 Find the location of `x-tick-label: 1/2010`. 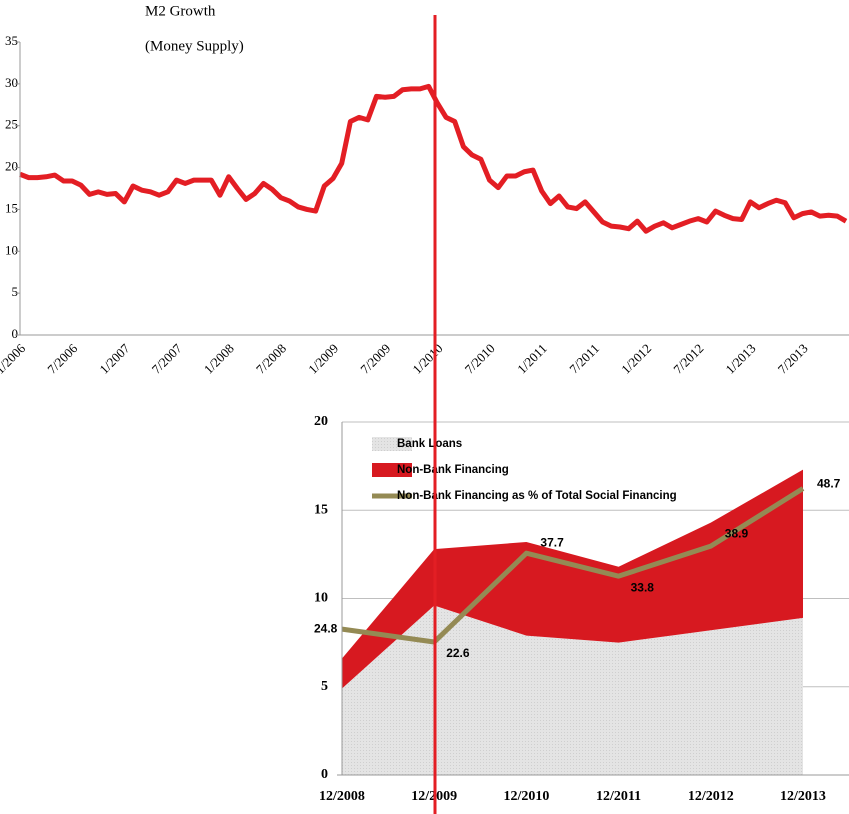

x-tick-label: 1/2010 is located at coordinates (427, 359).